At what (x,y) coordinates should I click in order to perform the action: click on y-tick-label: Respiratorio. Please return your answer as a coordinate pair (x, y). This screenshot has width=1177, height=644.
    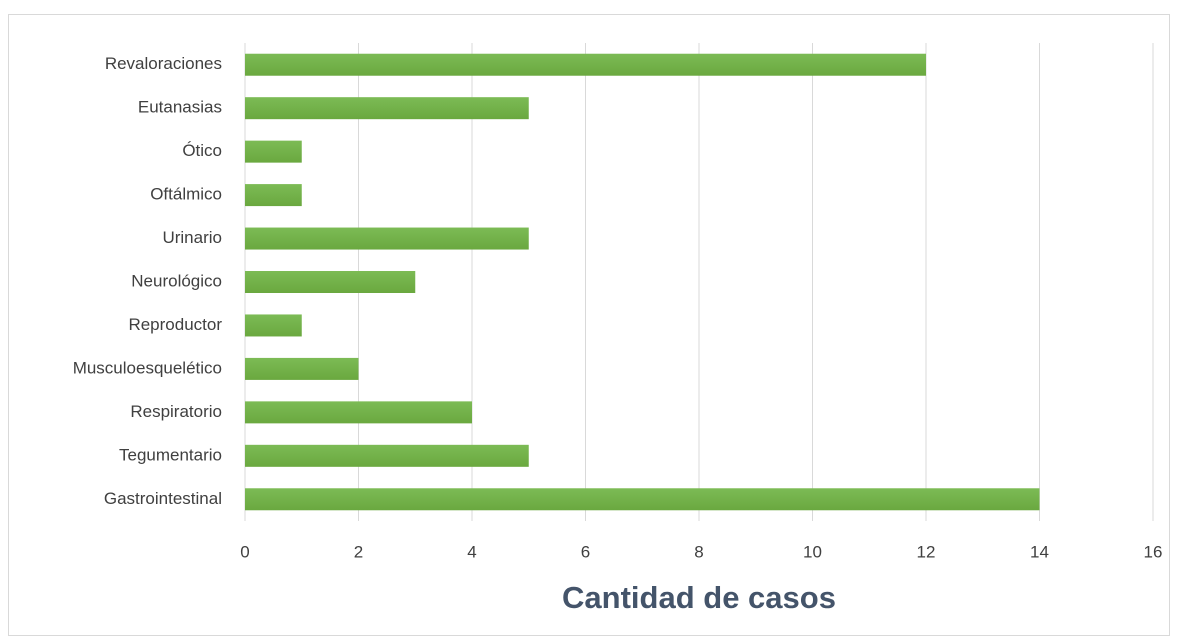
    Looking at the image, I should click on (176, 411).